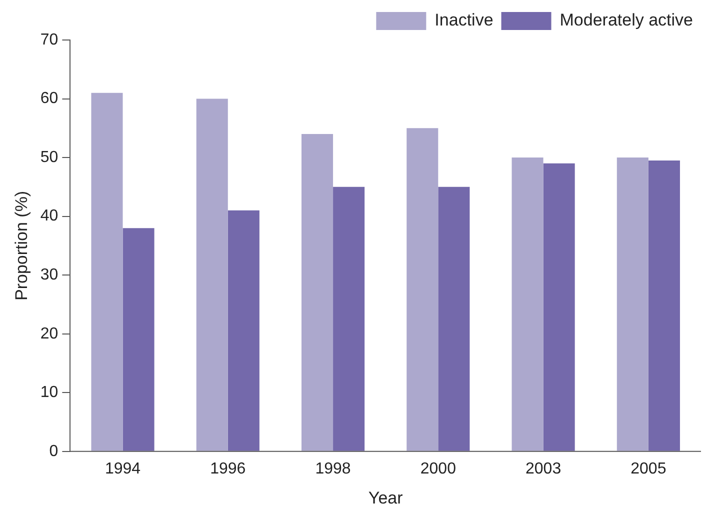 The image size is (711, 519). What do you see at coordinates (122, 469) in the screenshot?
I see `x-tick-label: 1994` at bounding box center [122, 469].